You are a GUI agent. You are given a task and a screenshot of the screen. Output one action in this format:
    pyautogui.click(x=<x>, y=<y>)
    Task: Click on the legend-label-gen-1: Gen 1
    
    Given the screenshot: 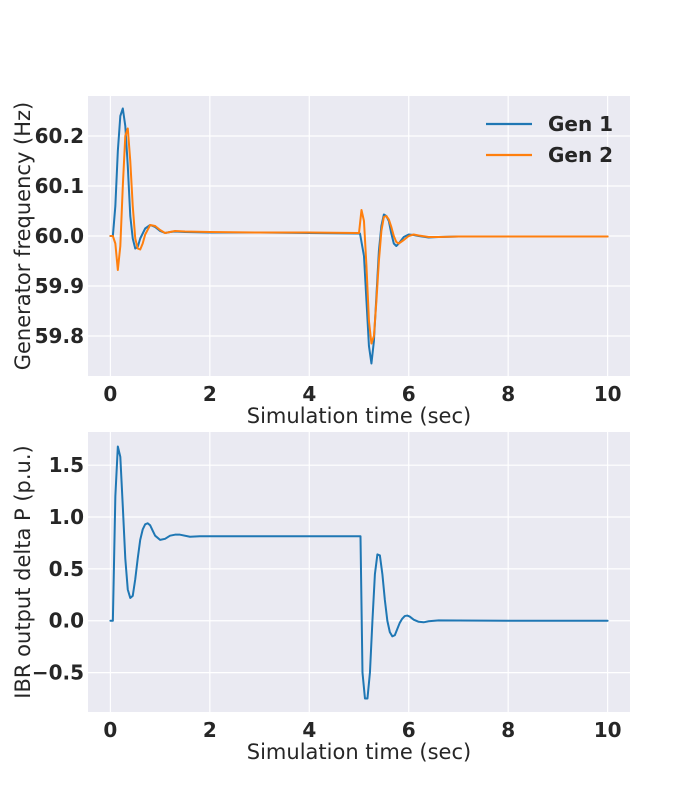 What is the action you would take?
    pyautogui.click(x=580, y=124)
    